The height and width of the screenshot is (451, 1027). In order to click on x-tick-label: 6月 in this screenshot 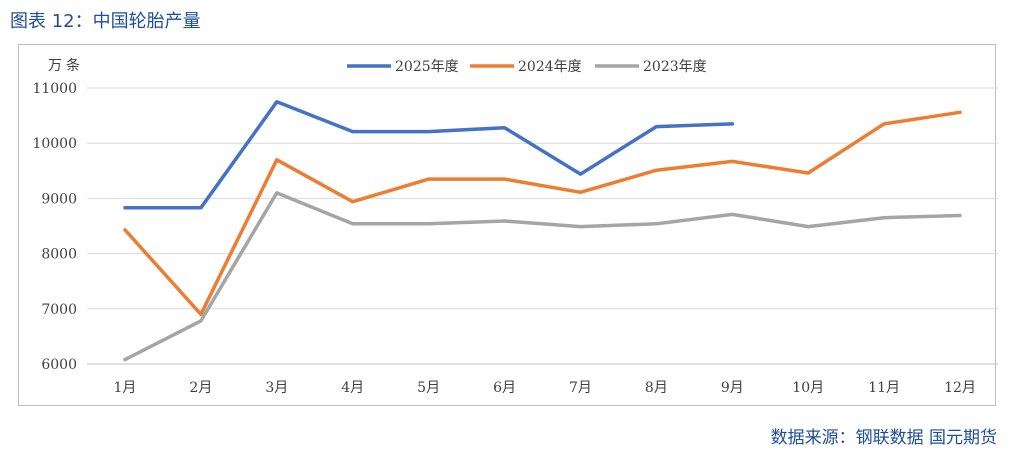, I will do `click(504, 388)`.